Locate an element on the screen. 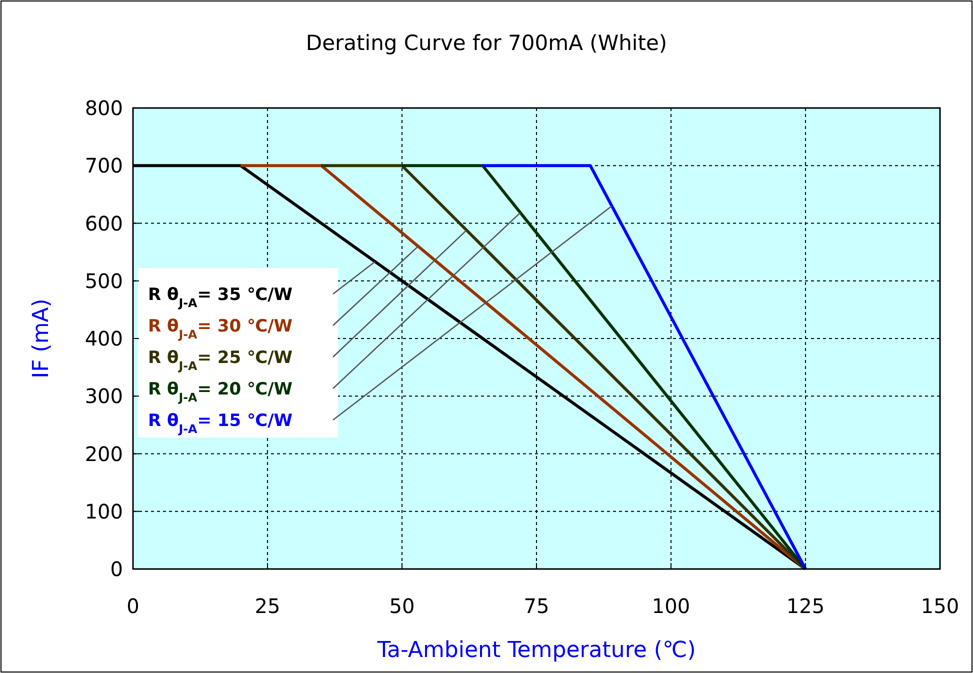 The image size is (973, 673). x-tick-label: 50 is located at coordinates (402, 606).